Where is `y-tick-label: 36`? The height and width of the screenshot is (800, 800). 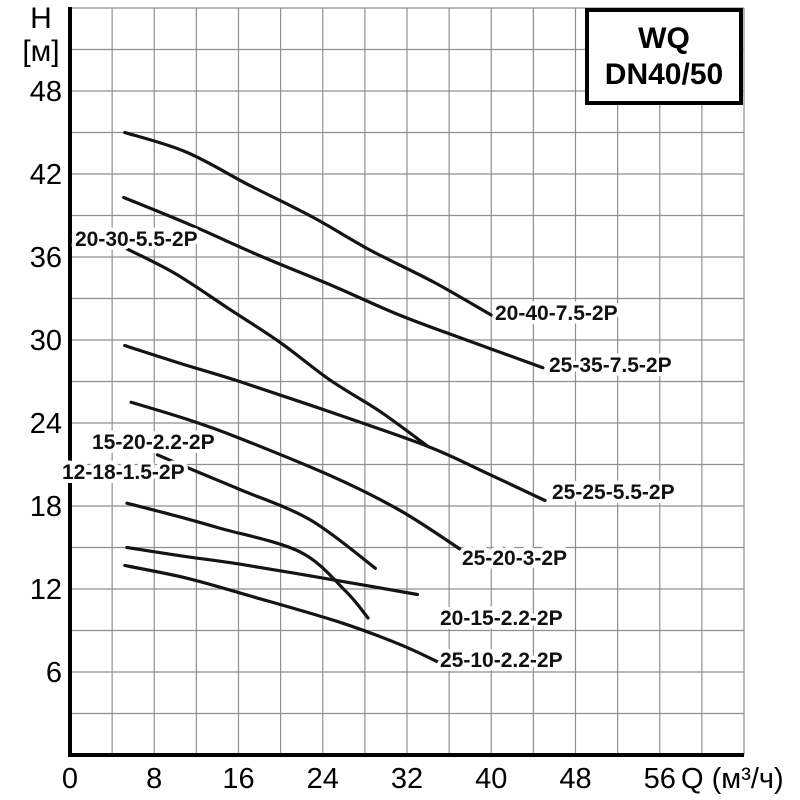
y-tick-label: 36 is located at coordinates (46, 258).